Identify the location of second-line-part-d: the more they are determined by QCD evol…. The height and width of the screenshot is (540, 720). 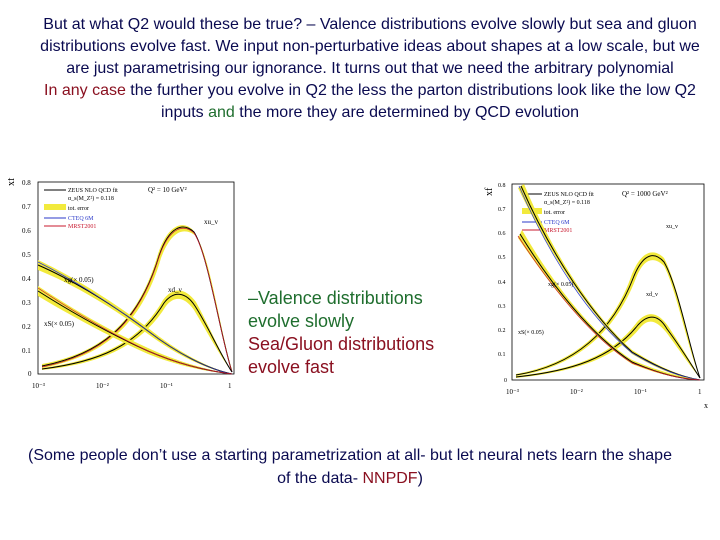
(406, 112).